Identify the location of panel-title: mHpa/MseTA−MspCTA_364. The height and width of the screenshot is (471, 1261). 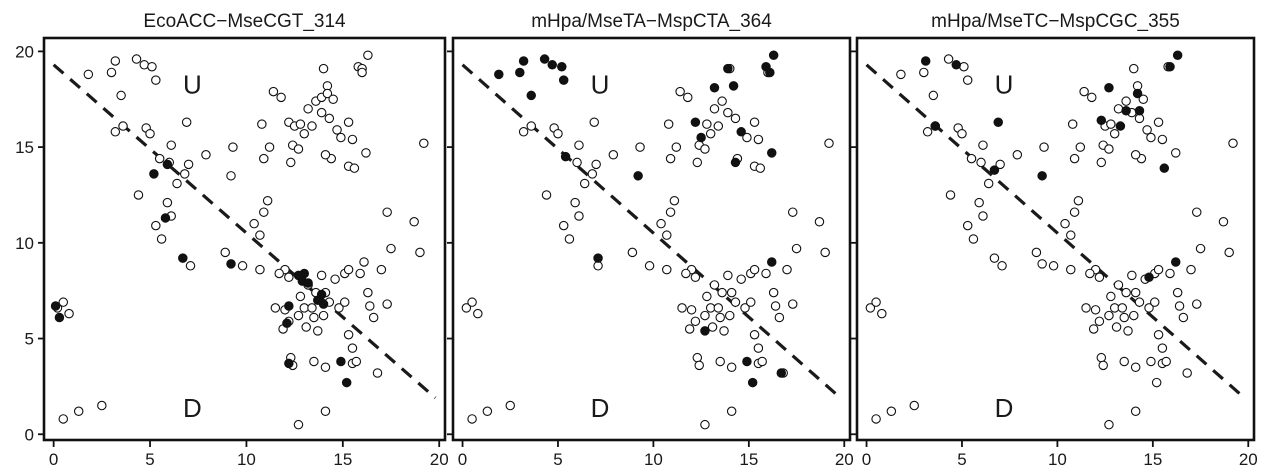
(651, 21).